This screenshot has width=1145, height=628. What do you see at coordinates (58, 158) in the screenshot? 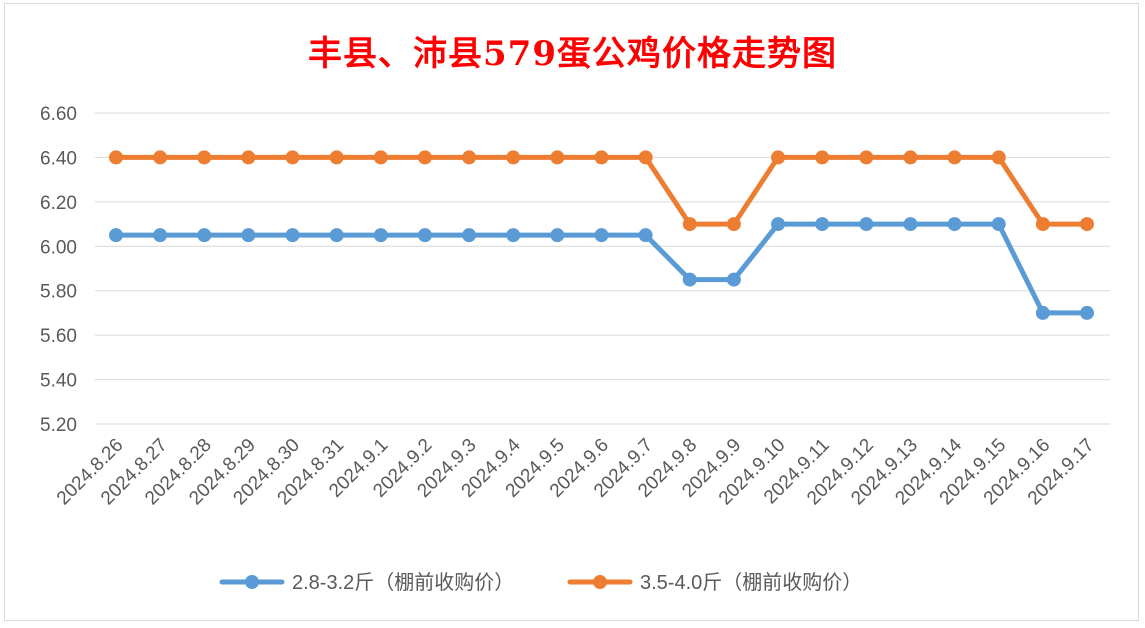
I see `y-tick-label: 6.40` at bounding box center [58, 158].